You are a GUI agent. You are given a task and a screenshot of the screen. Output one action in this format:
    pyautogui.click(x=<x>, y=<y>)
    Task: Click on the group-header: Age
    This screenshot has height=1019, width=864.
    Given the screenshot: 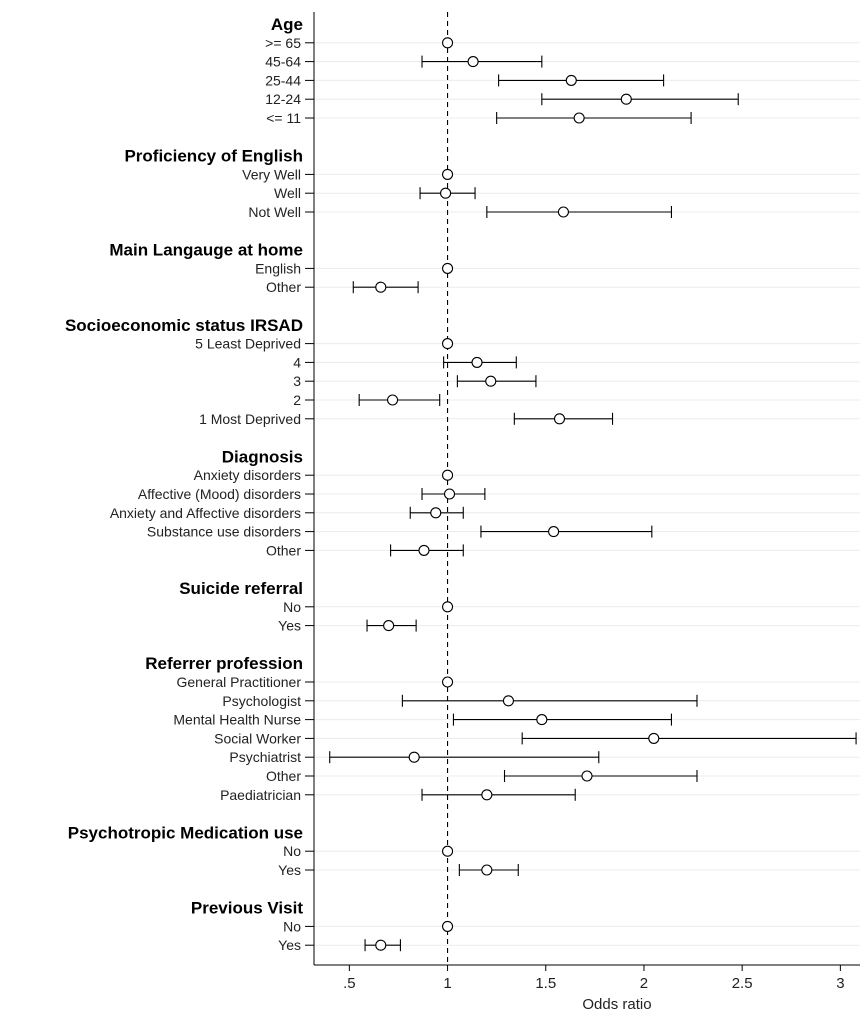 What is the action you would take?
    pyautogui.click(x=287, y=24)
    